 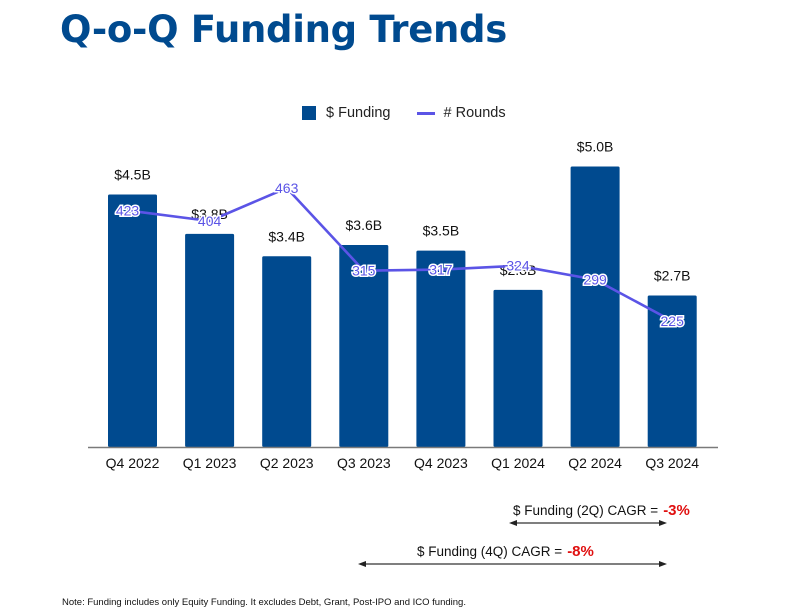 What do you see at coordinates (441, 463) in the screenshot?
I see `x-tick-label: Q4 2023` at bounding box center [441, 463].